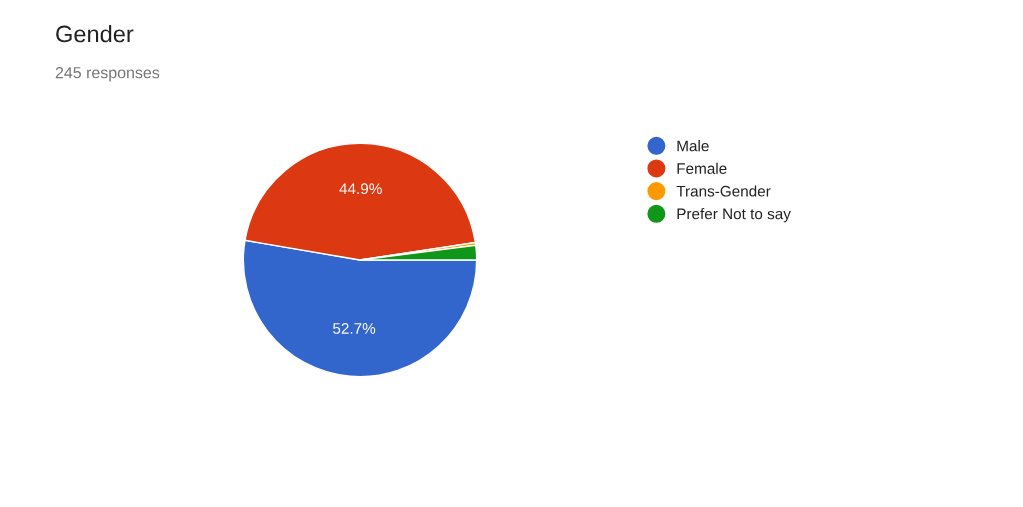 Image resolution: width=1023 pixels, height=507 pixels. Describe the element at coordinates (354, 328) in the screenshot. I see `data-label: 52.7%` at that location.